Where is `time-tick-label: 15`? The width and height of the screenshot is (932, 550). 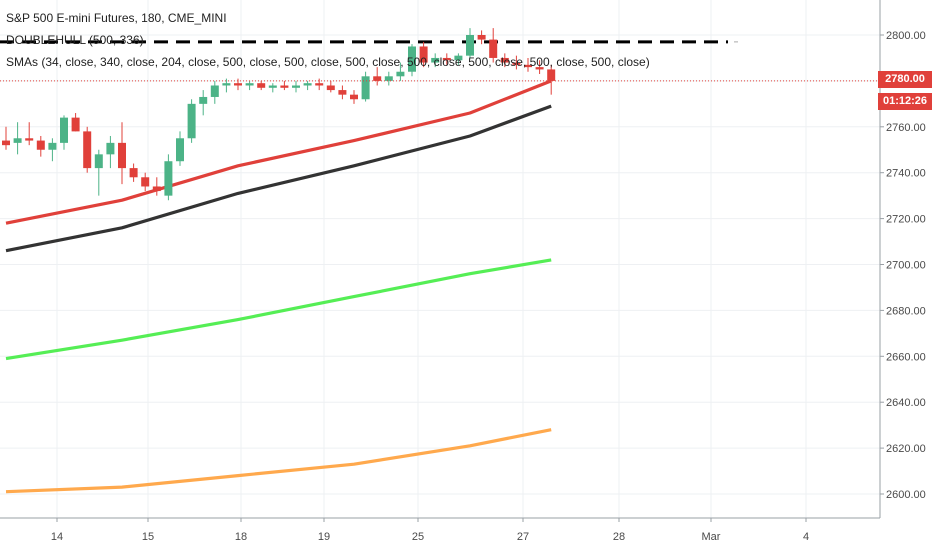 time-tick-label: 15 is located at coordinates (148, 537).